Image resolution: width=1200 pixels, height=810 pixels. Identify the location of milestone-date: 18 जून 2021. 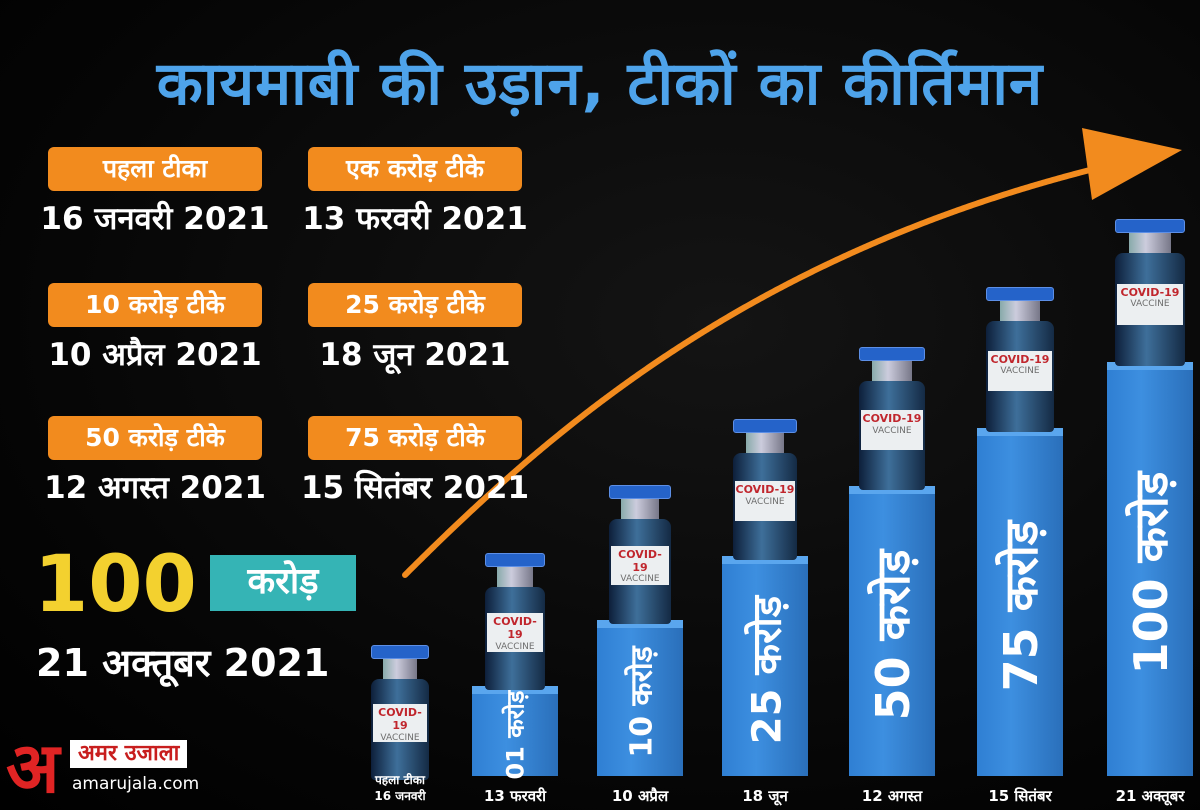
(415, 355).